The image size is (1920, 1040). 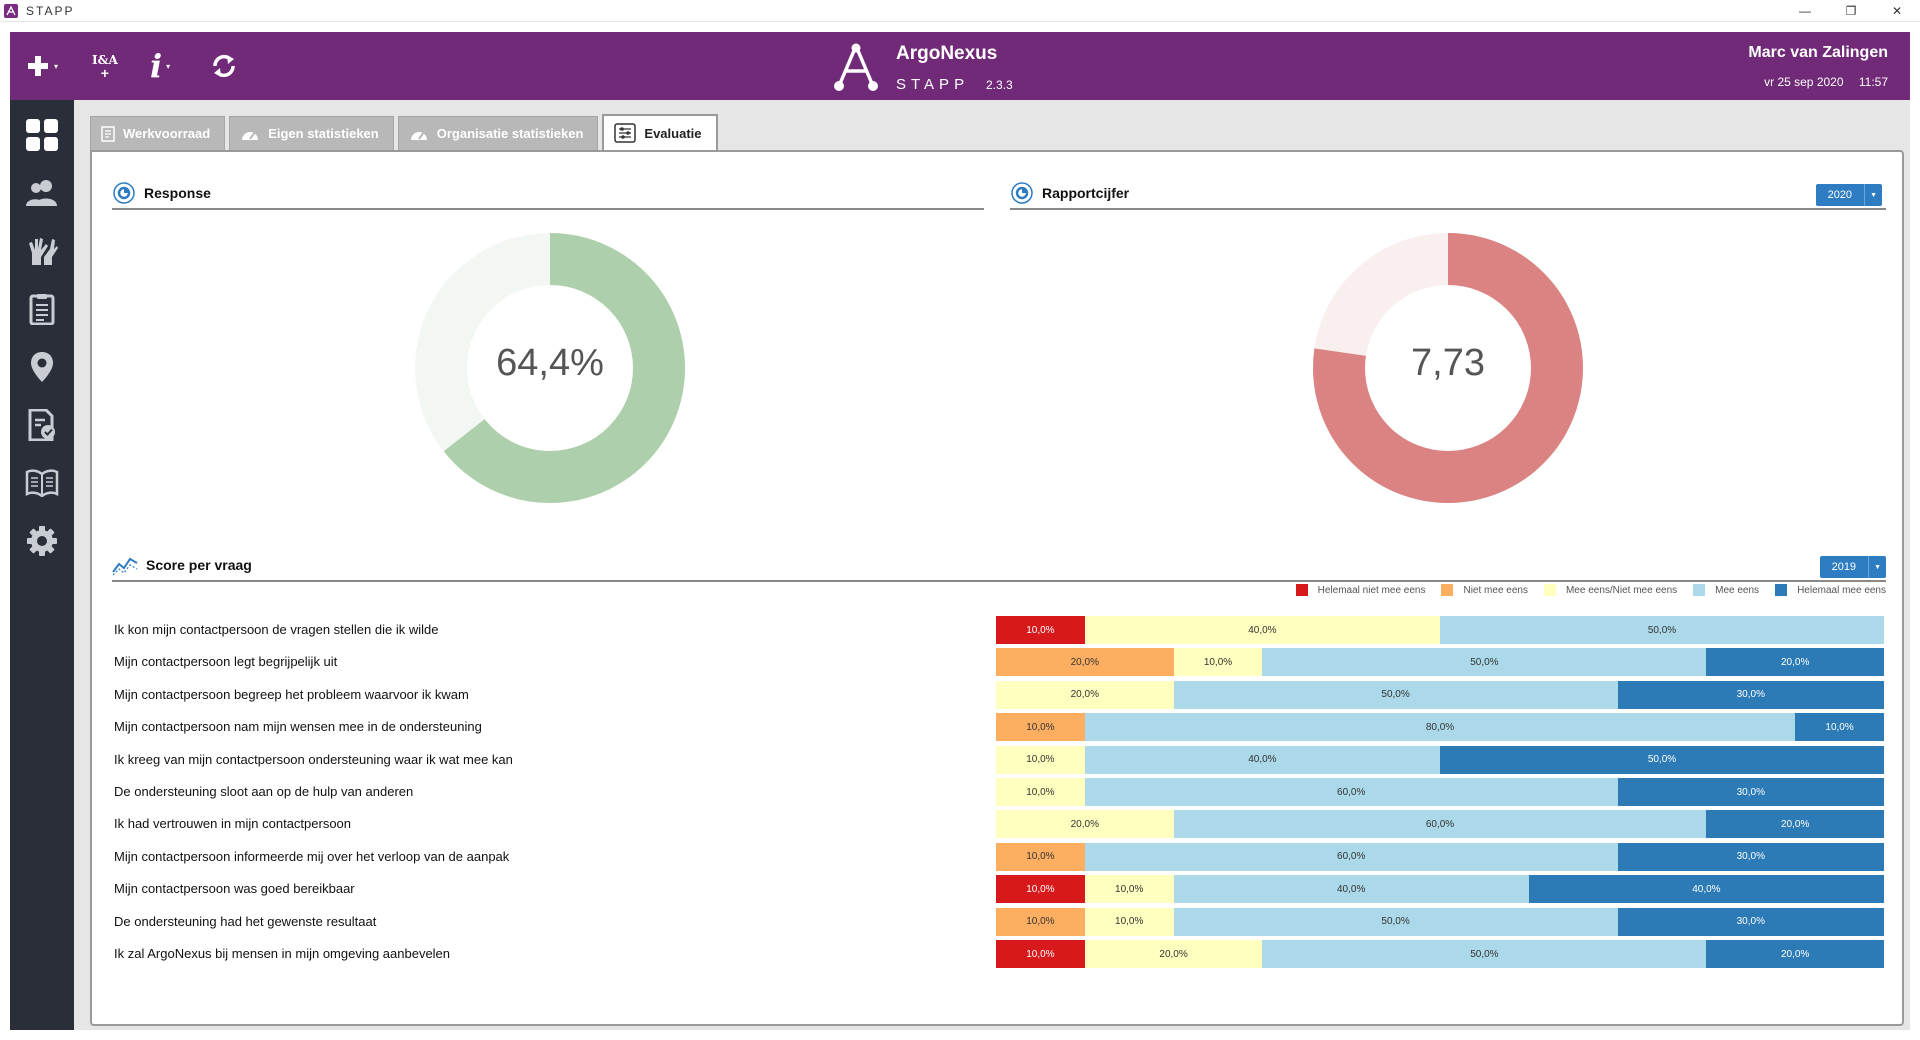 I want to click on legend-label: Helemaal mee eens, so click(x=1841, y=590).